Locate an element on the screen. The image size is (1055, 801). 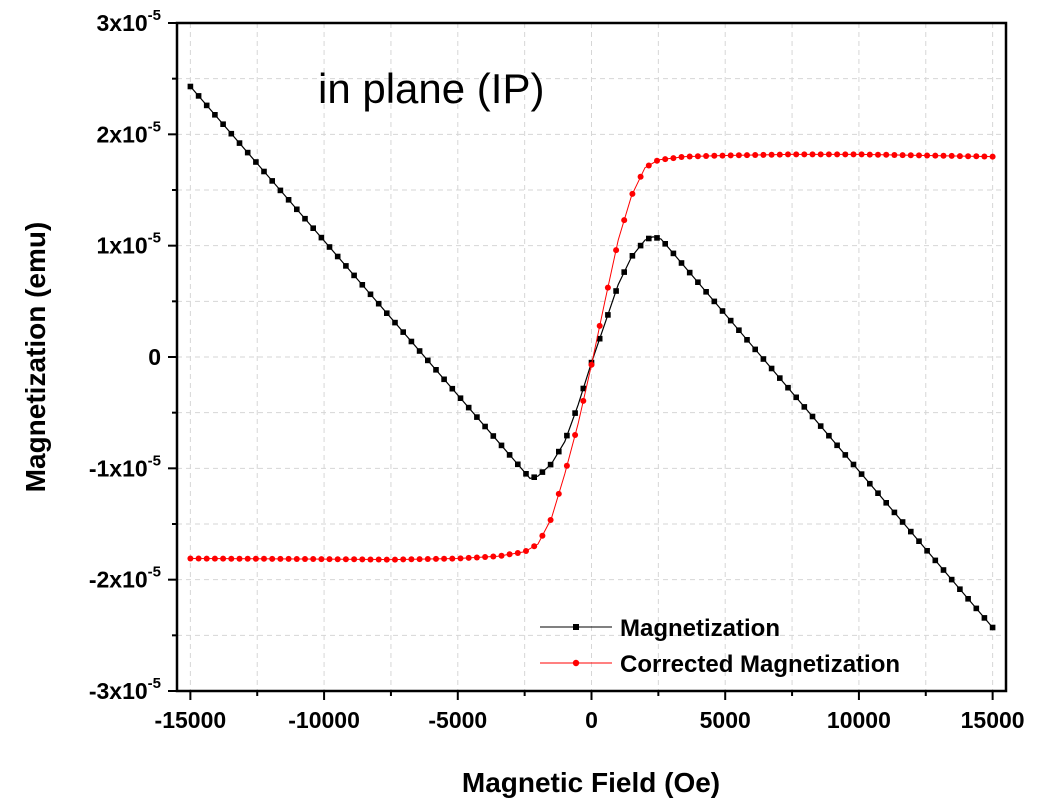
x-tick-label: 10000 is located at coordinates (859, 720).